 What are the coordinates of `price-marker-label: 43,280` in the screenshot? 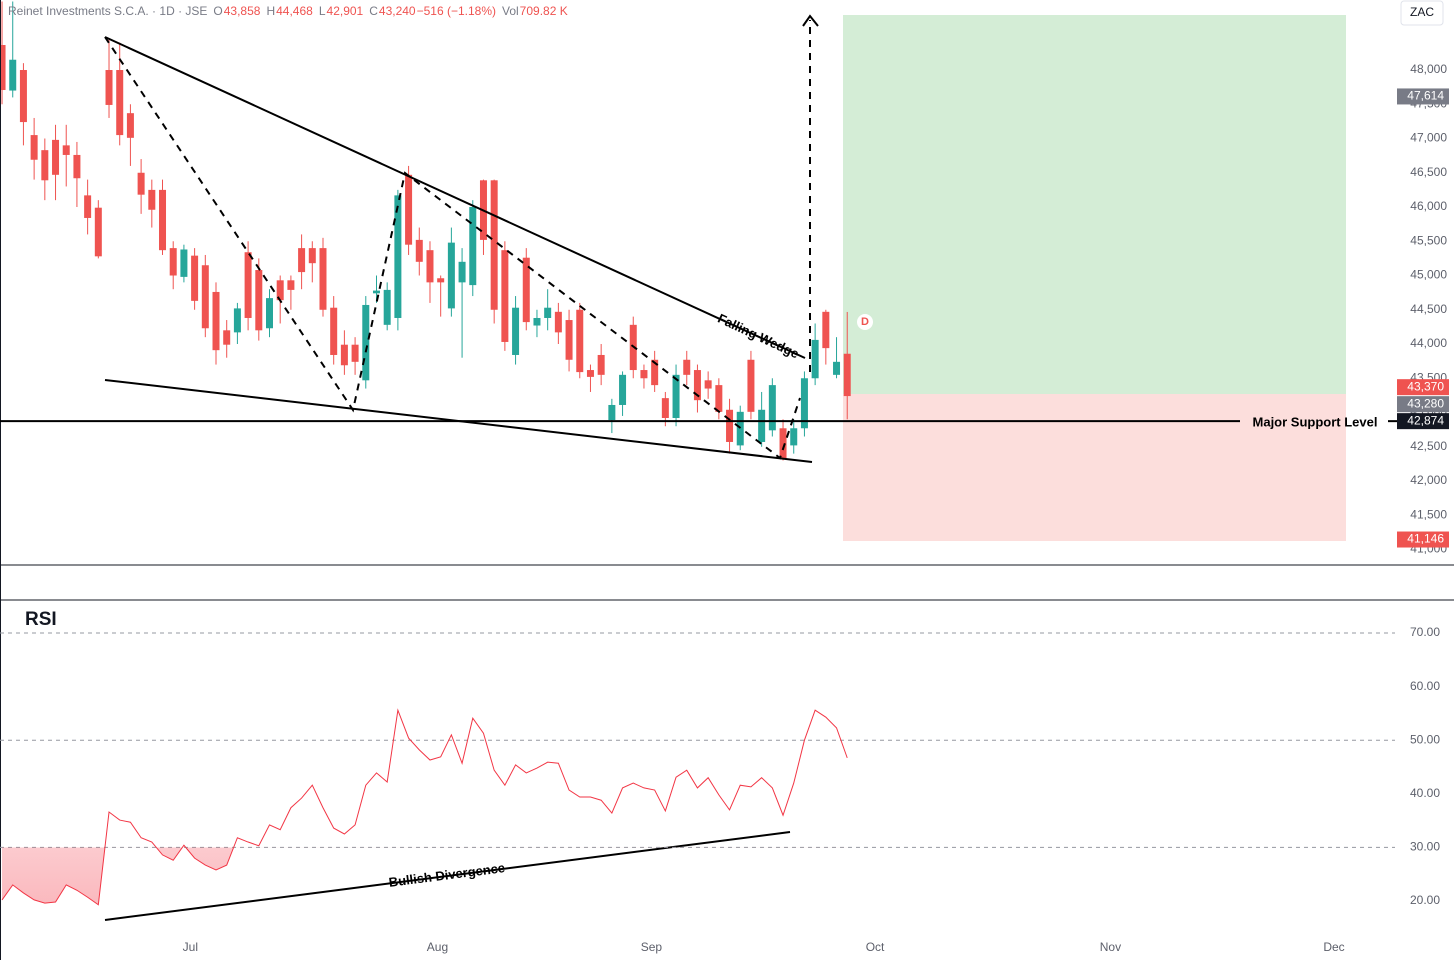 It's located at (1425, 403).